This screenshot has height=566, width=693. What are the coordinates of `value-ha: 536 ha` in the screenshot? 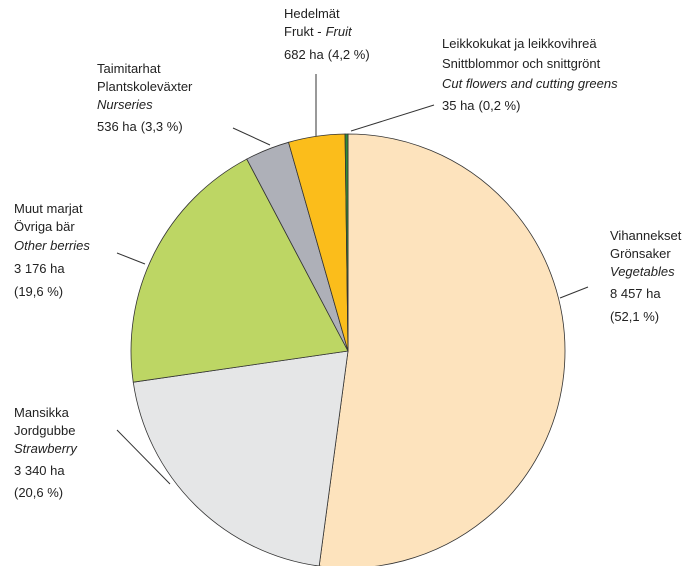 It's located at (117, 126).